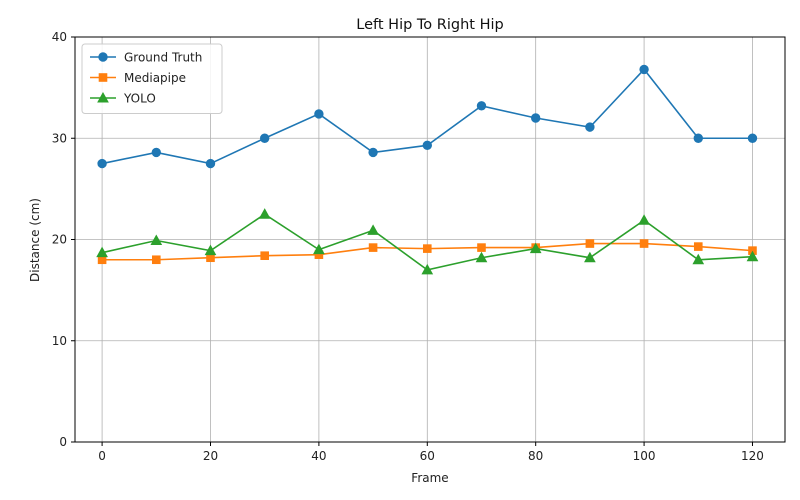  What do you see at coordinates (535, 456) in the screenshot?
I see `x-tick-label: 80` at bounding box center [535, 456].